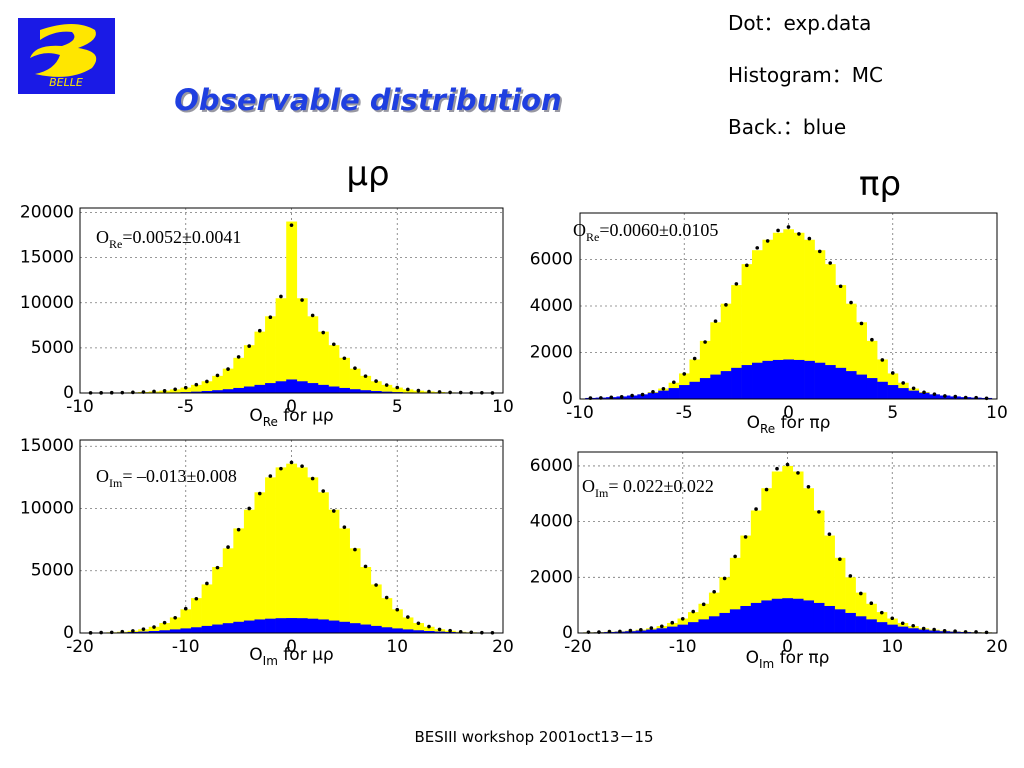 The width and height of the screenshot is (1024, 768). I want to click on annotation-rest: = 0.022±0.022, so click(661, 486).